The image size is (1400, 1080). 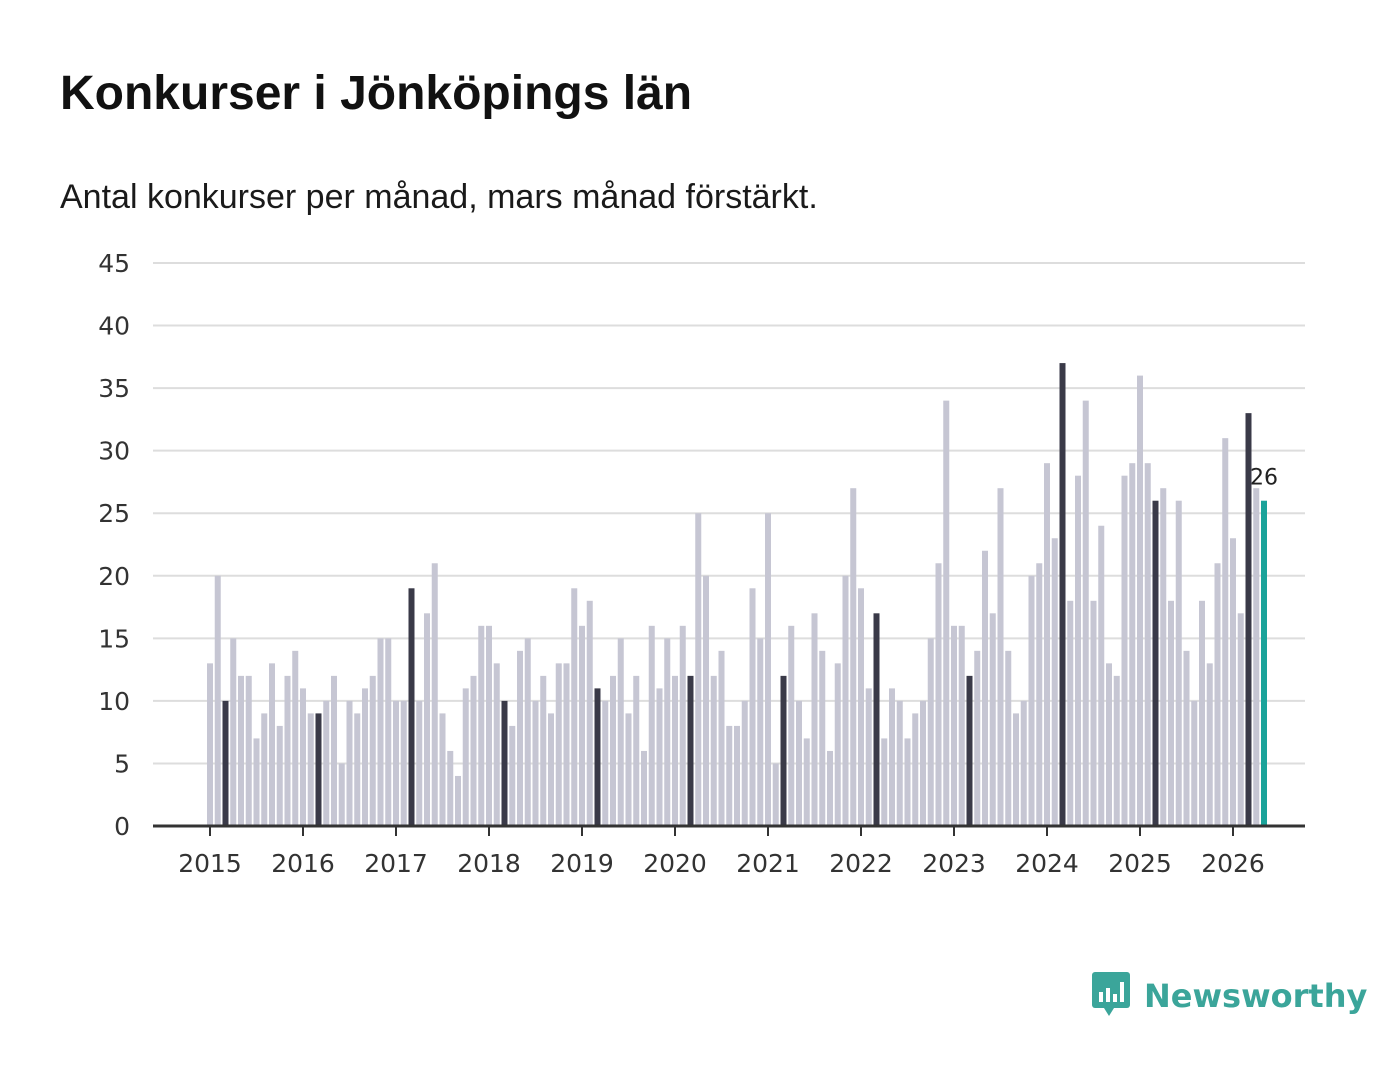 I want to click on x-tick-label: 2015, so click(x=210, y=863).